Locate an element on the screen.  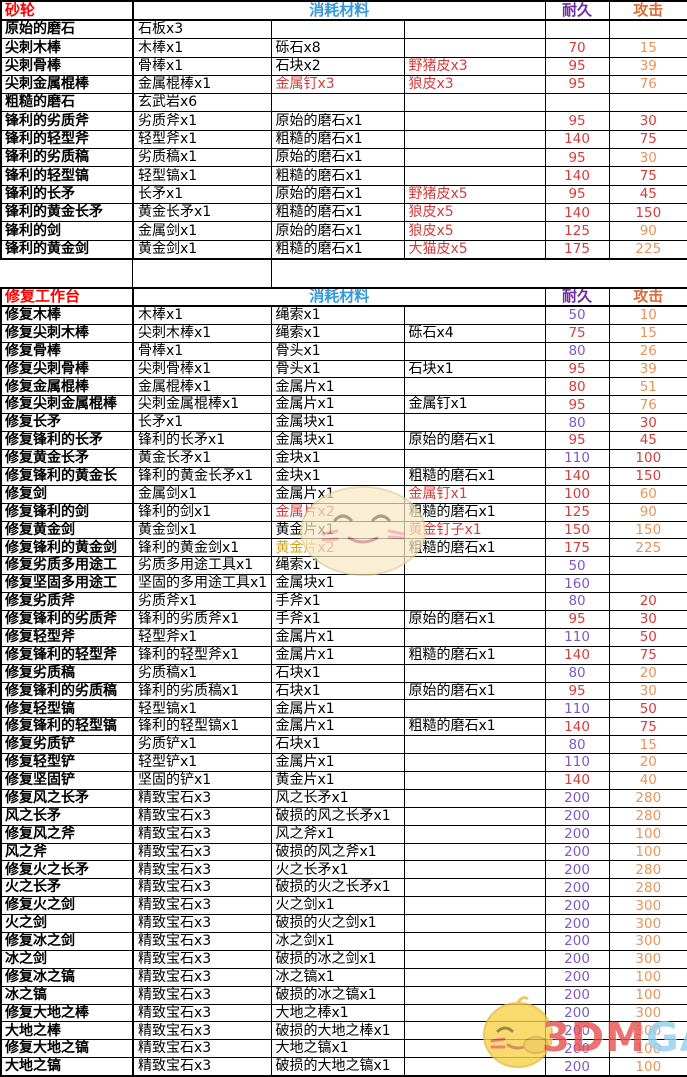
table-row: 修复锋利的轻型镐 锋利的轻型镐x1 金属片x1 粗糙的磨石x1 140 75 is located at coordinates (343, 727).